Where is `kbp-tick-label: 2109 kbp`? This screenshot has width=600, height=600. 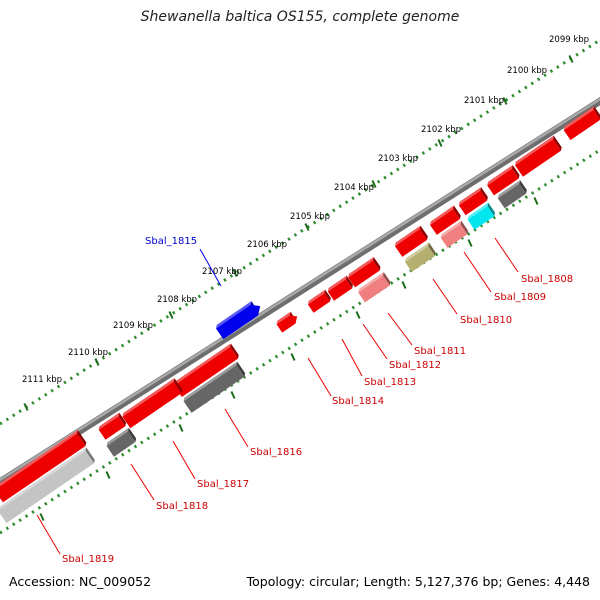
kbp-tick-label: 2109 kbp is located at coordinates (133, 326).